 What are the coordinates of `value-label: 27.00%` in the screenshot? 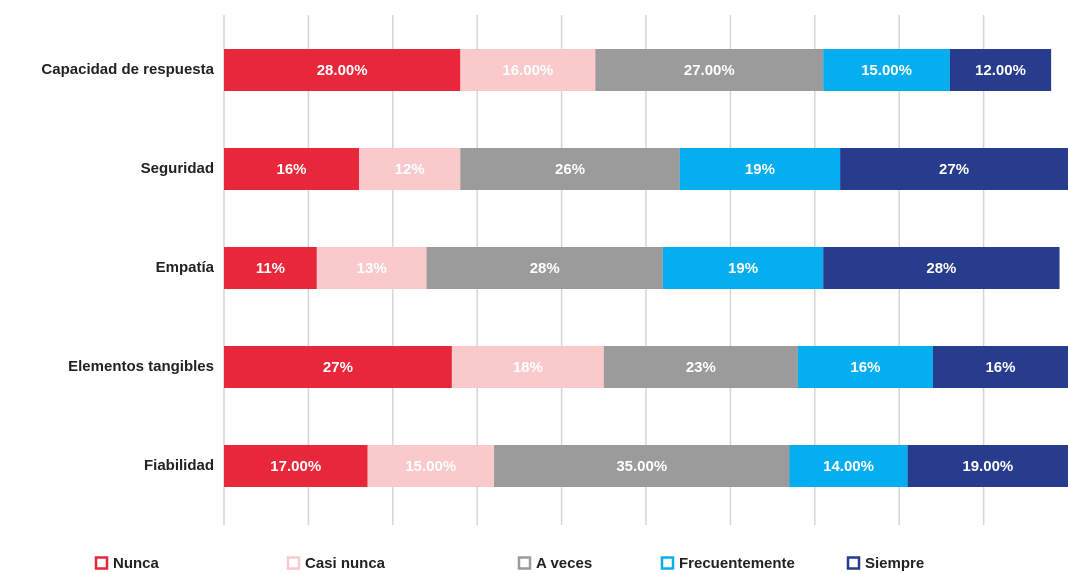 It's located at (709, 70).